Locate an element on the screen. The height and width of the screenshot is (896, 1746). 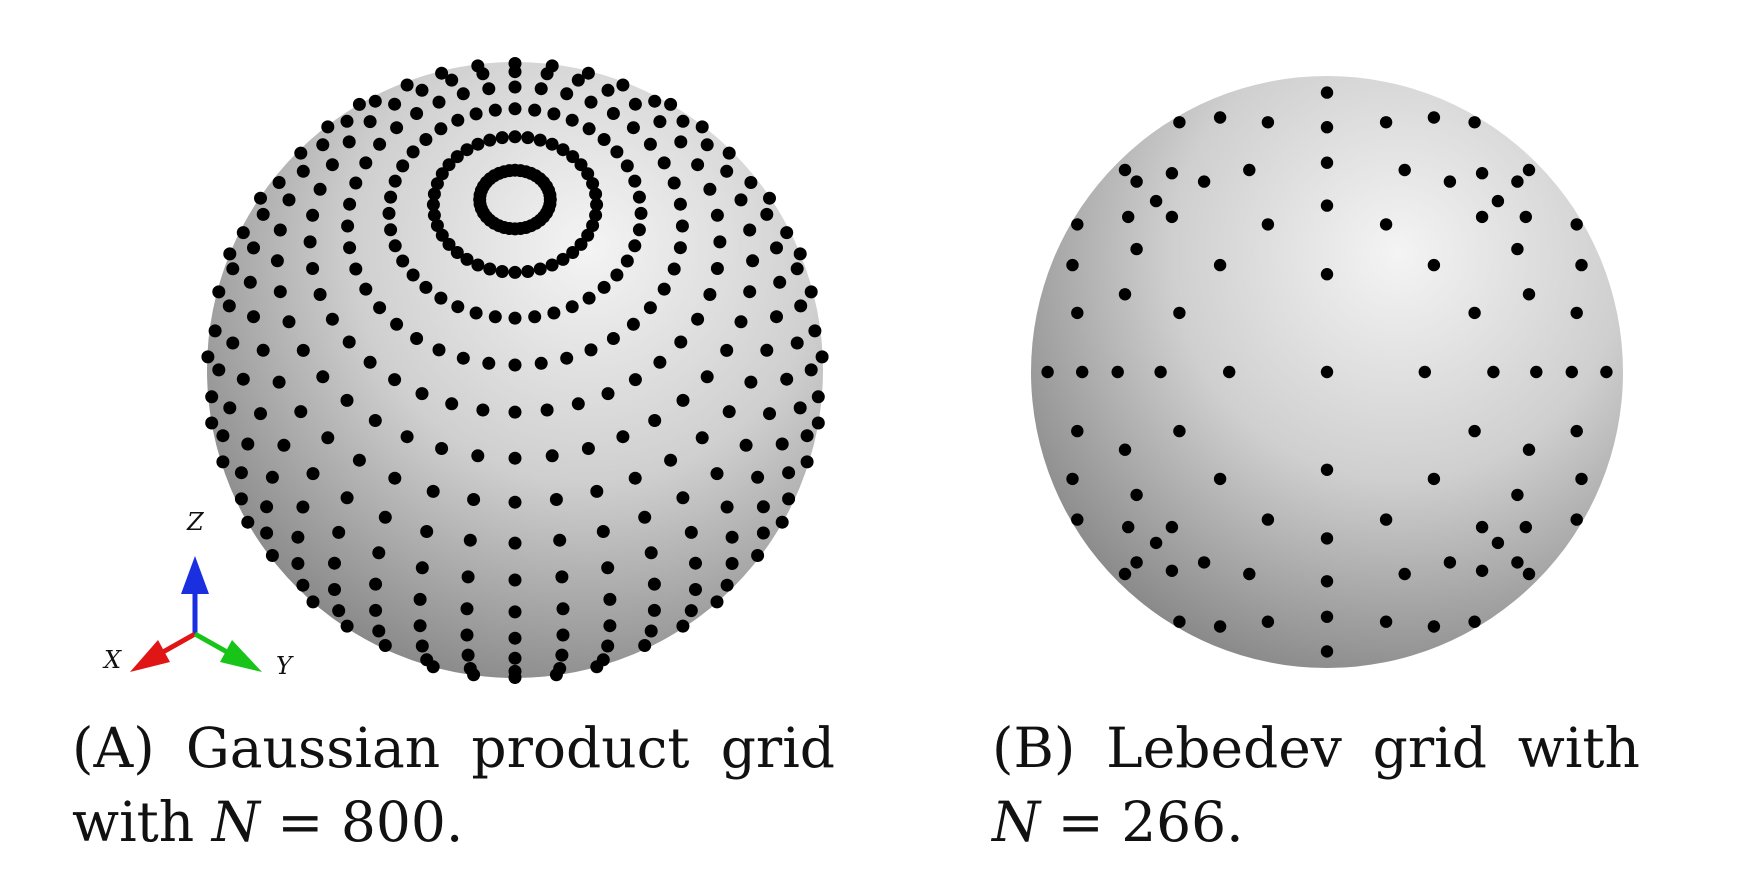
caption-a-number: 800. is located at coordinates (402, 822).